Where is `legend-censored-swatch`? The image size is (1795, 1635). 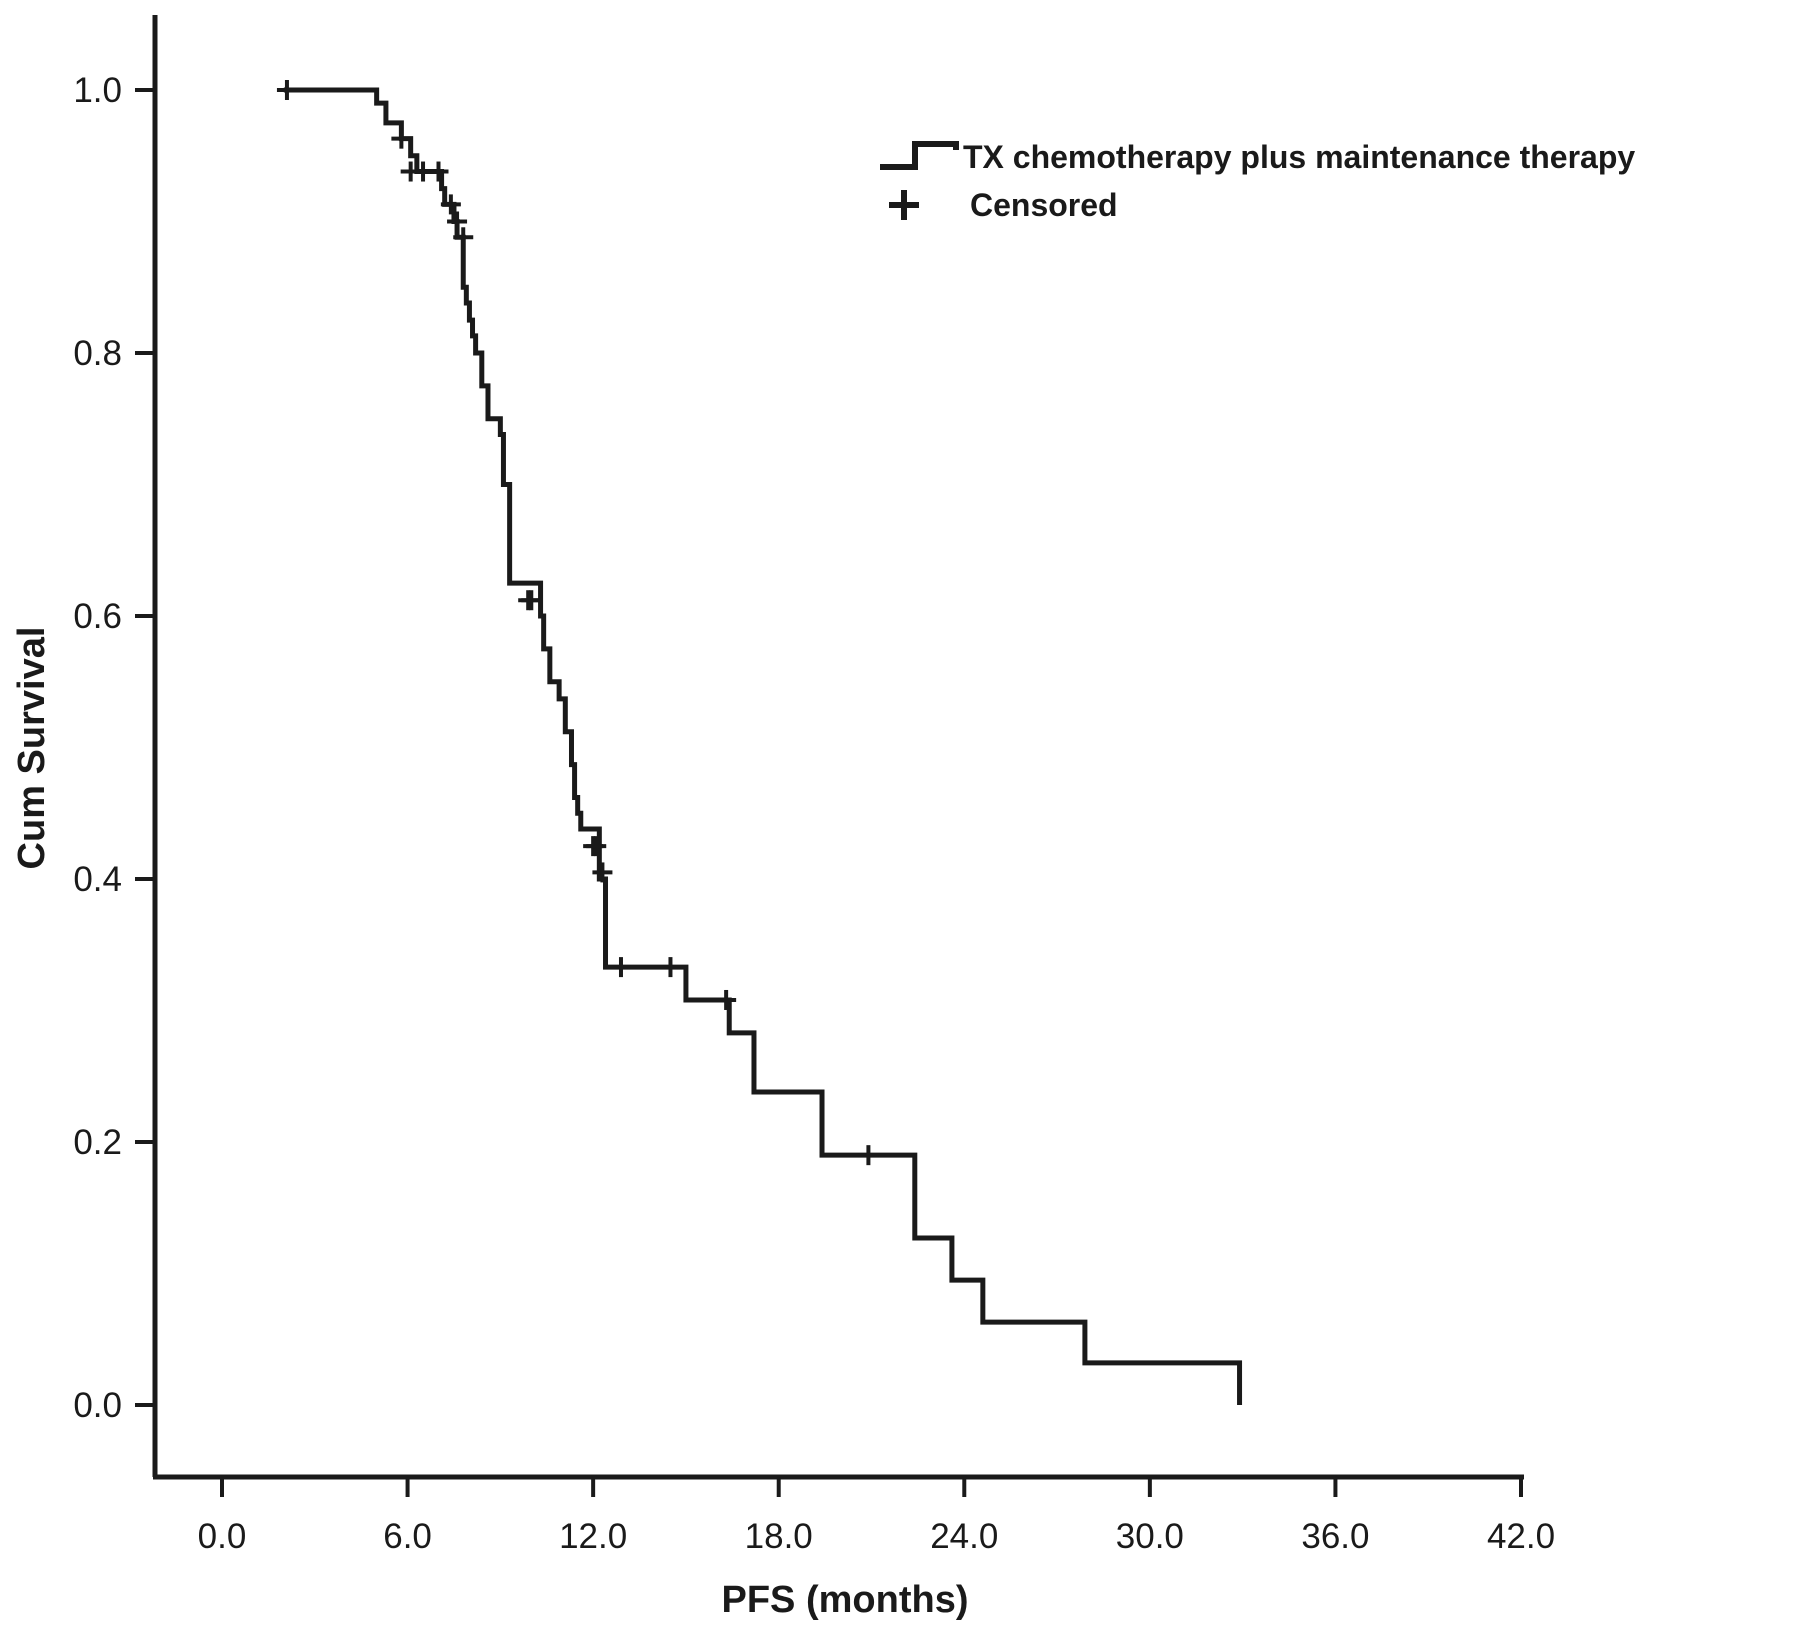
legend-censored-swatch is located at coordinates (904, 205).